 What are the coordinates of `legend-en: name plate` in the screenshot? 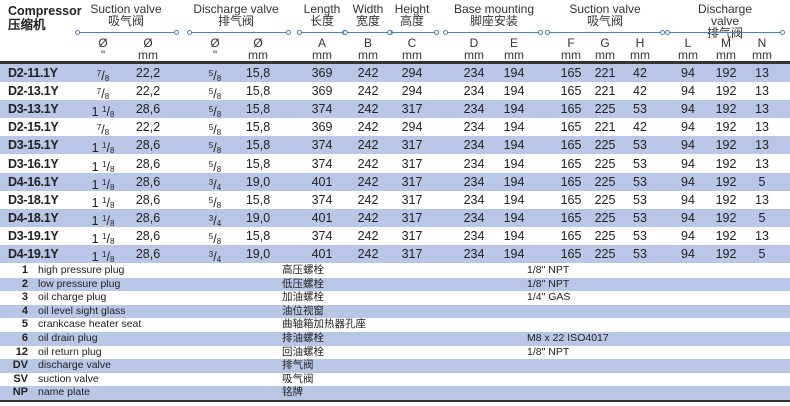 It's located at (64, 392).